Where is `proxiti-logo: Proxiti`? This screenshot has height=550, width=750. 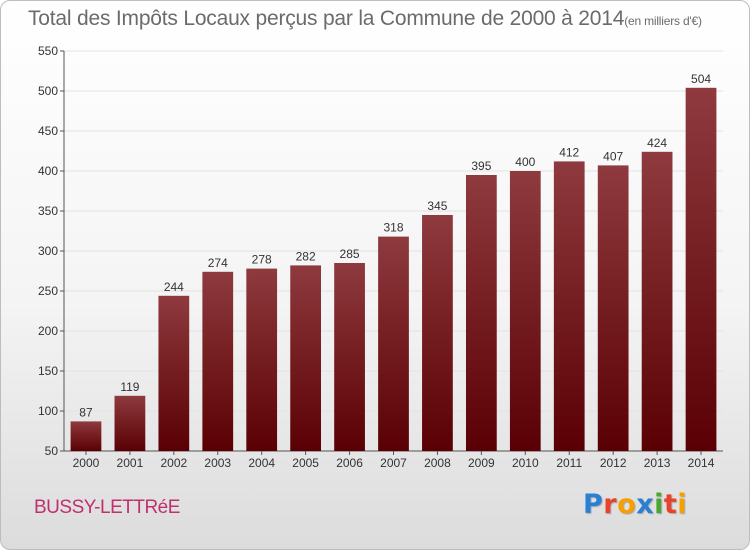
proxiti-logo: Proxiti is located at coordinates (635, 504).